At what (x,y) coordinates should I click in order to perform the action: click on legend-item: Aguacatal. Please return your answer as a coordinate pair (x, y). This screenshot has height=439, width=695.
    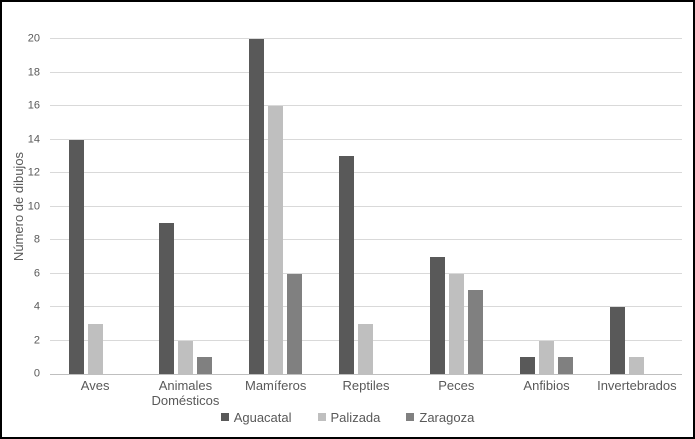
    Looking at the image, I should click on (256, 417).